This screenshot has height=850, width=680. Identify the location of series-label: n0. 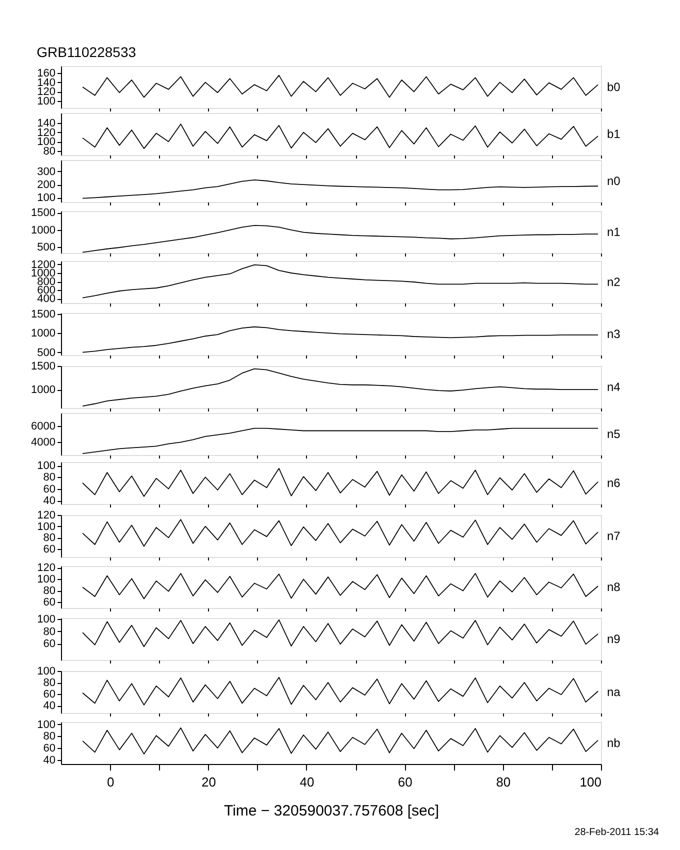
(614, 181).